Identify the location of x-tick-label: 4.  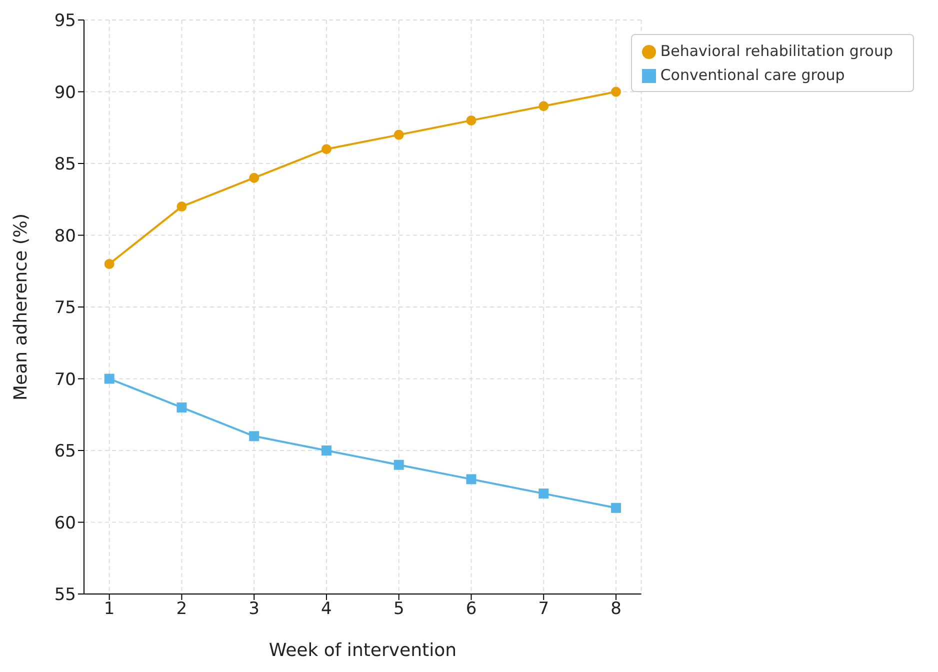
(326, 609).